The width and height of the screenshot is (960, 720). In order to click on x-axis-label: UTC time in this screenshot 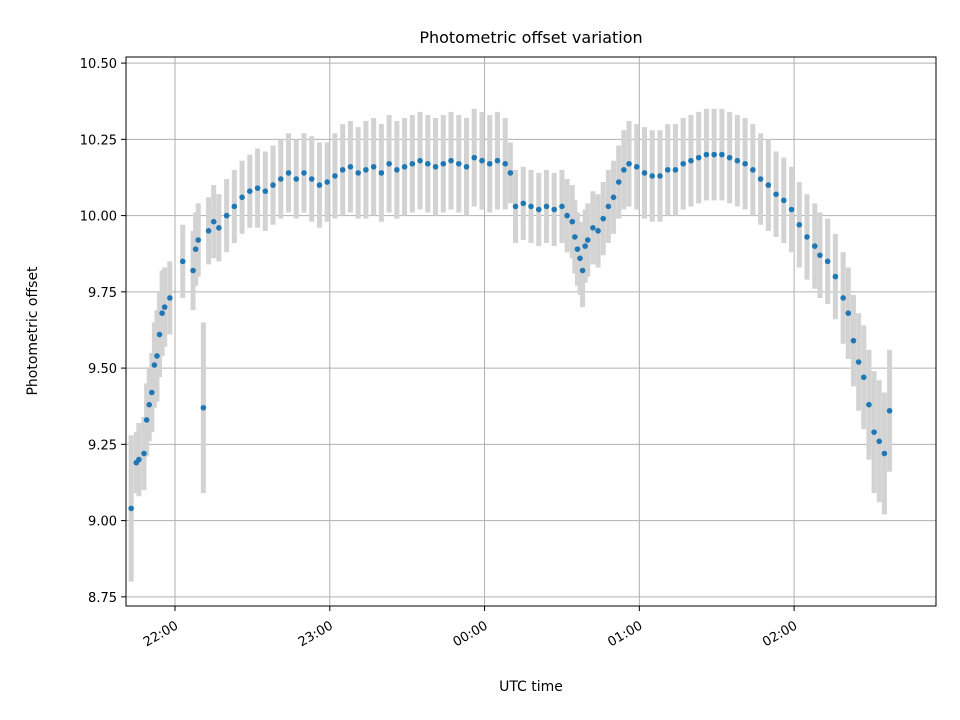, I will do `click(531, 687)`.